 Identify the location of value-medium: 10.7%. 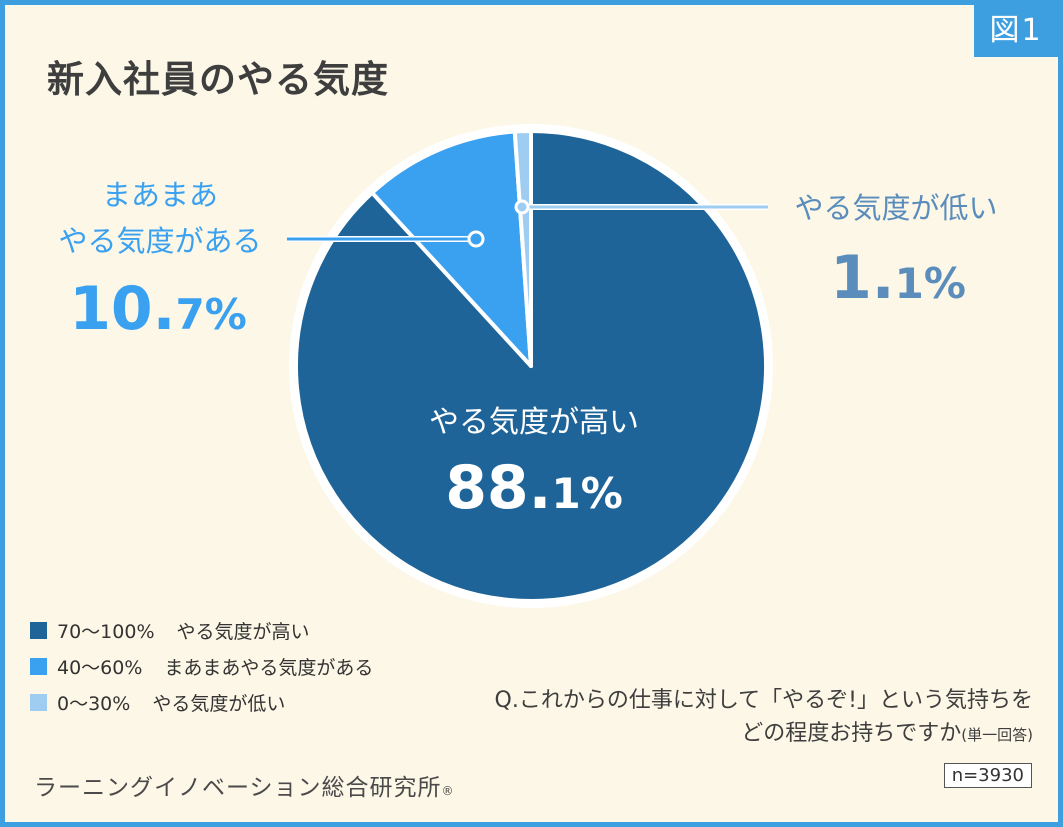
(158, 309).